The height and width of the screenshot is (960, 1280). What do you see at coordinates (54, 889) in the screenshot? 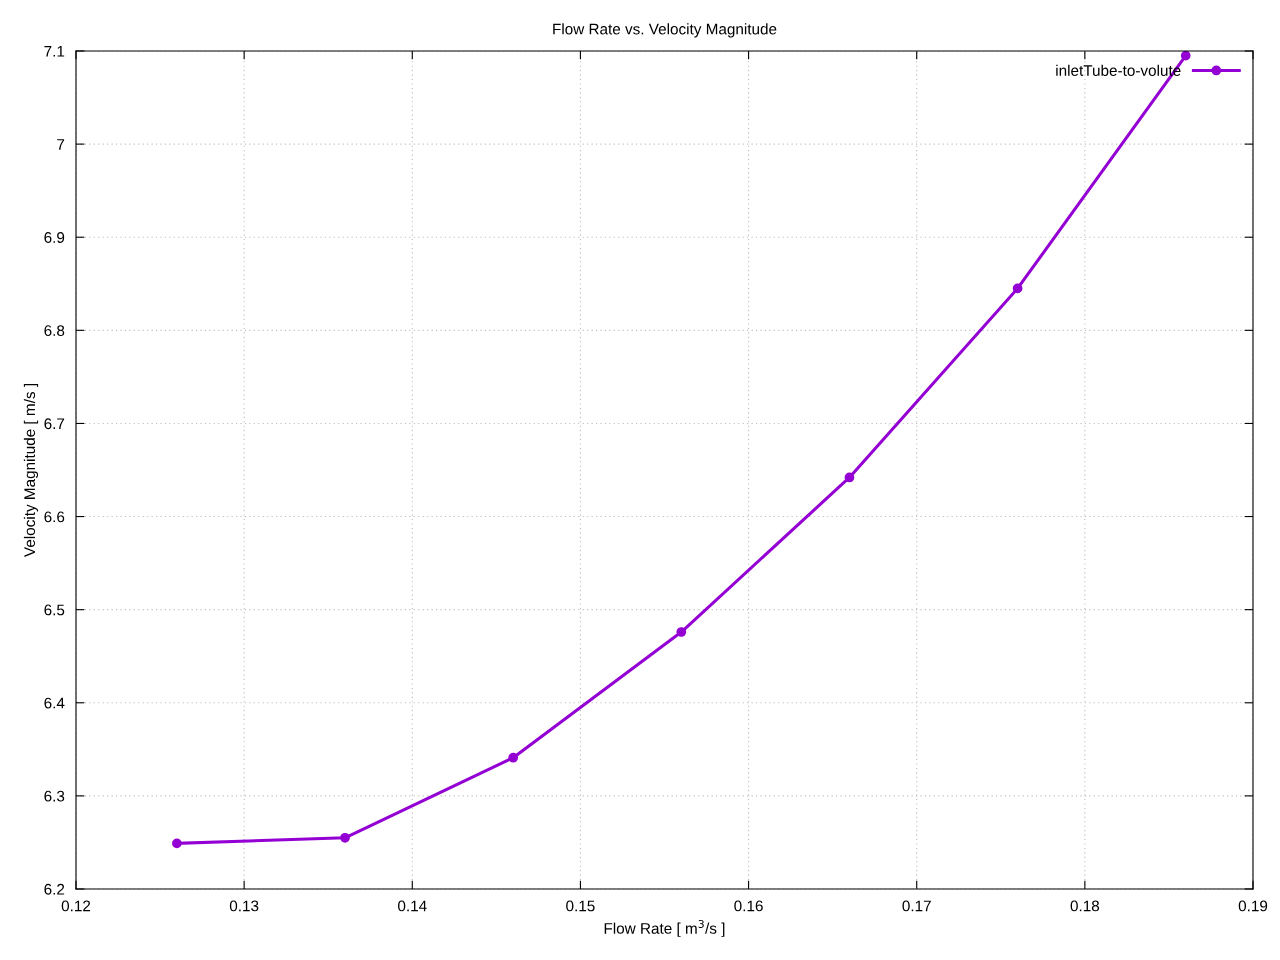
I see `y-tick-label: 6.2` at bounding box center [54, 889].